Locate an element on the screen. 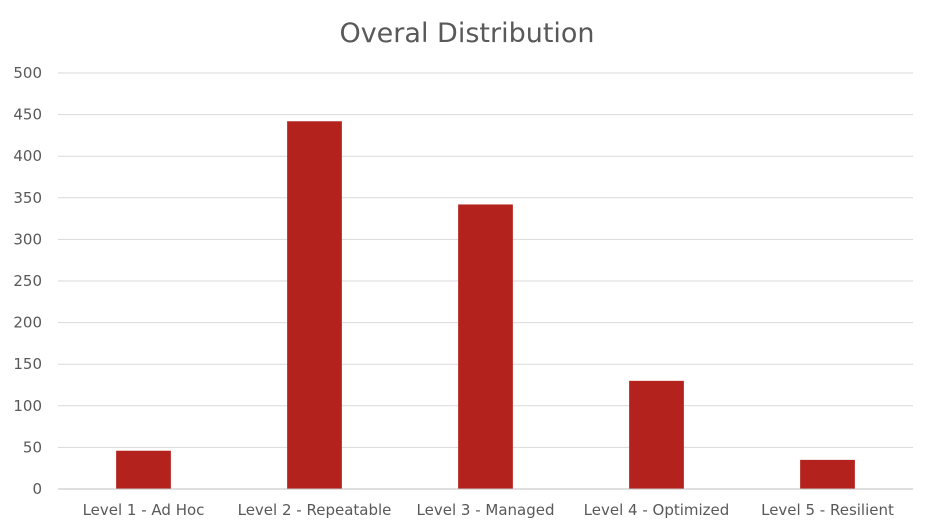  x-category-label: Level 2 - Repeatable is located at coordinates (315, 510).